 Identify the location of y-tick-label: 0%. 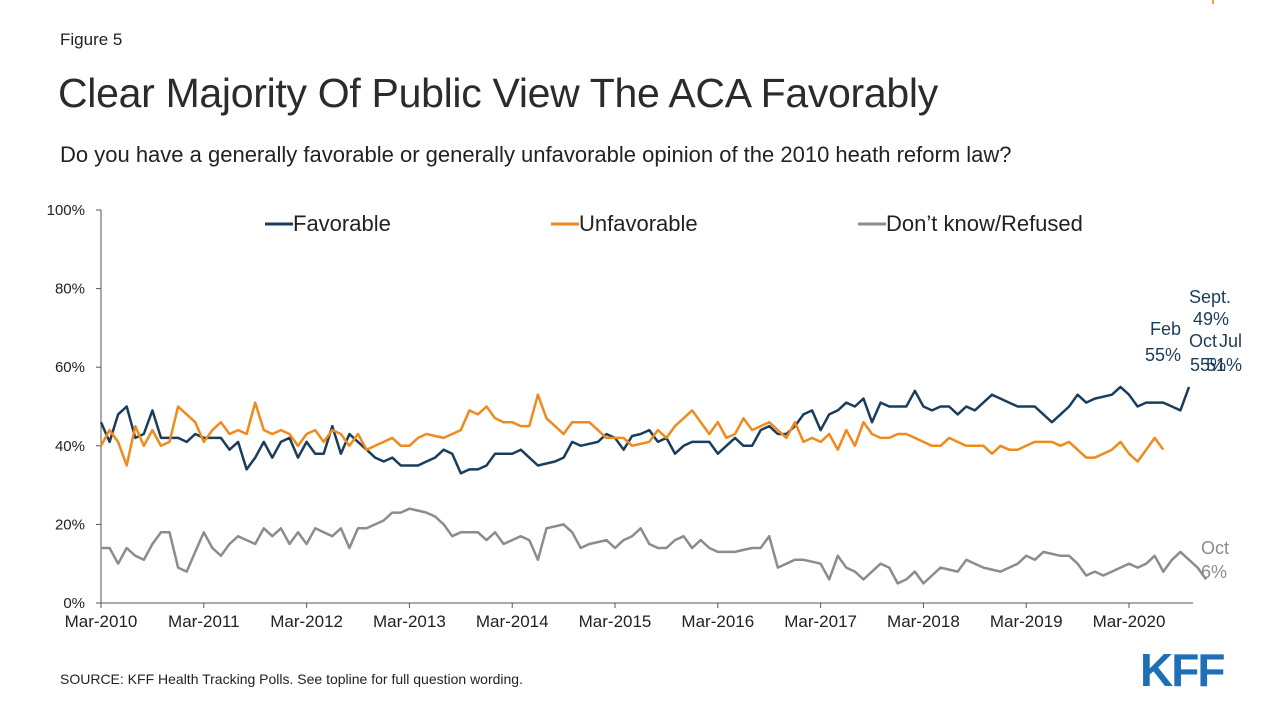
(74, 603).